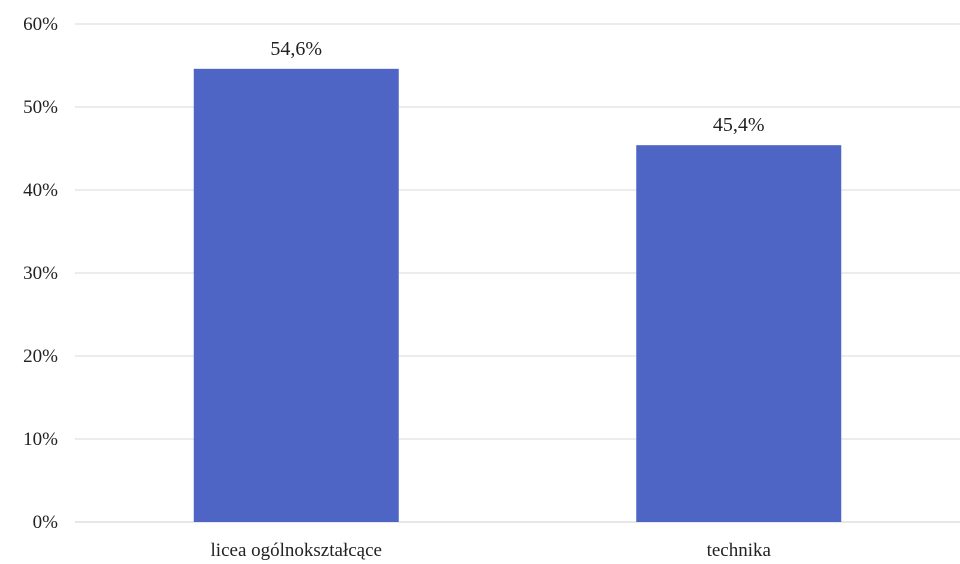  I want to click on y-tick-label: 50%, so click(40, 107).